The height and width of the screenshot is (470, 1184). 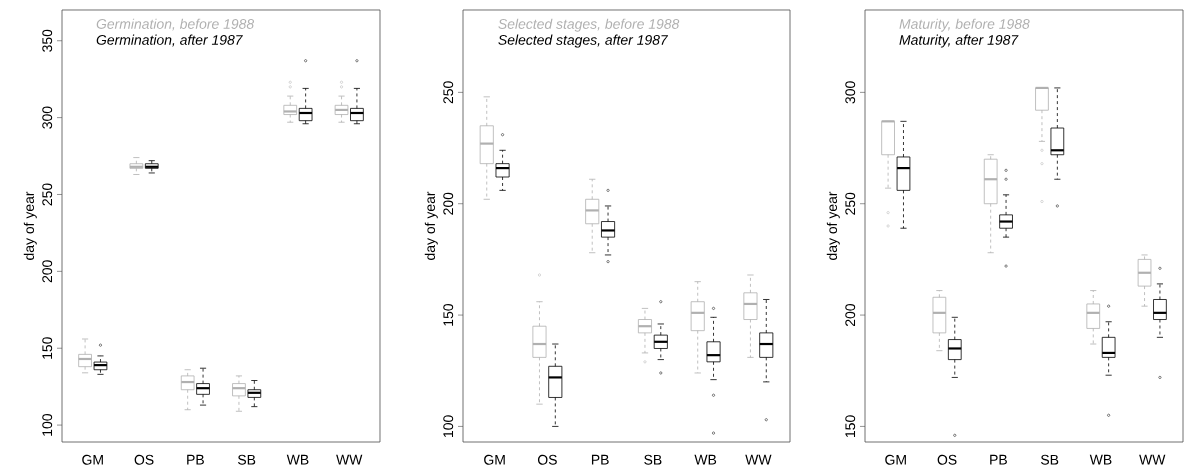 What do you see at coordinates (964, 25) in the screenshot?
I see `text: Maturity, before 1988` at bounding box center [964, 25].